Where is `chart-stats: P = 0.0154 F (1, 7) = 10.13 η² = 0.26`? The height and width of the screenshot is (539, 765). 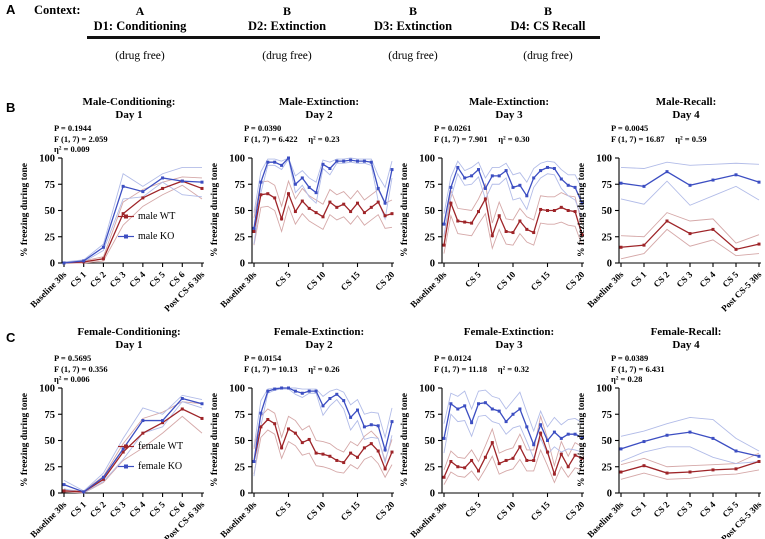 chart-stats: P = 0.0154 F (1, 7) = 10.13 η² = 0.26 is located at coordinates (292, 363).